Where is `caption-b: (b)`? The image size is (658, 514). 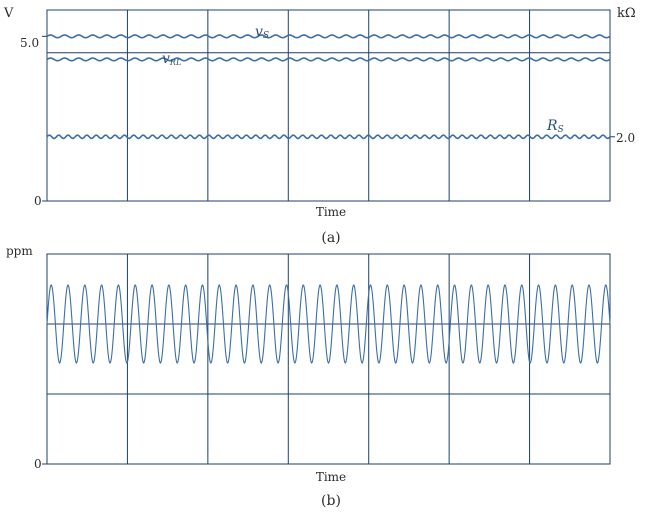
caption-b: (b) is located at coordinates (331, 501).